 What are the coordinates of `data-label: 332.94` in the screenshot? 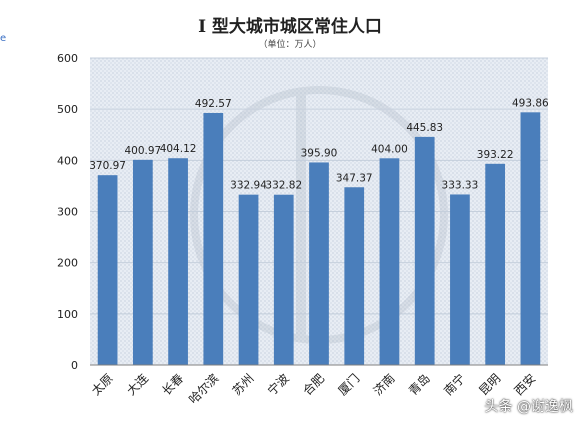 It's located at (248, 186).